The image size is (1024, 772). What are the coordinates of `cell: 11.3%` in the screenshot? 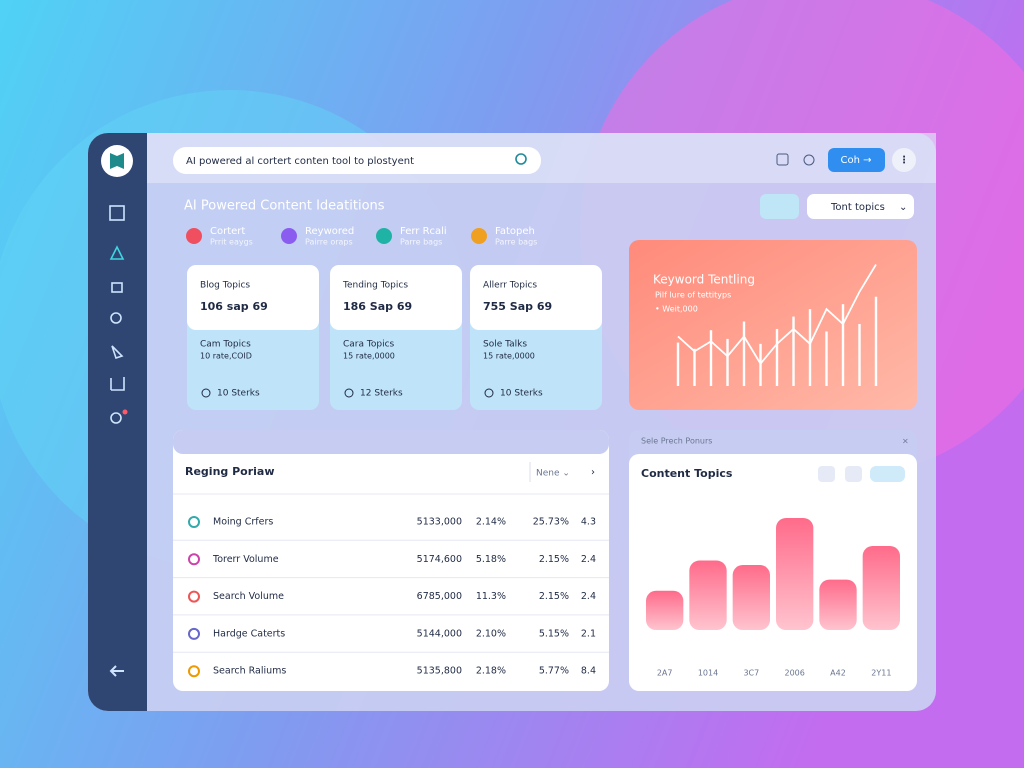 It's located at (491, 596).